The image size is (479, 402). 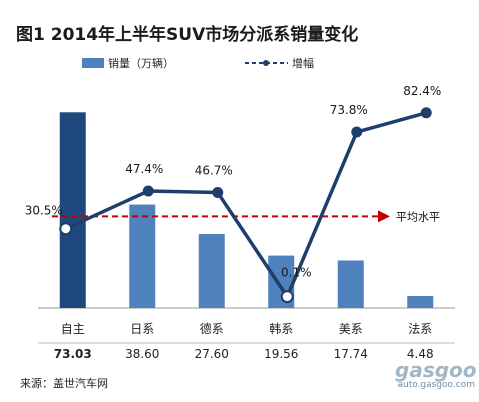 I want to click on watermark-brand: gasgoo, so click(x=436, y=370).